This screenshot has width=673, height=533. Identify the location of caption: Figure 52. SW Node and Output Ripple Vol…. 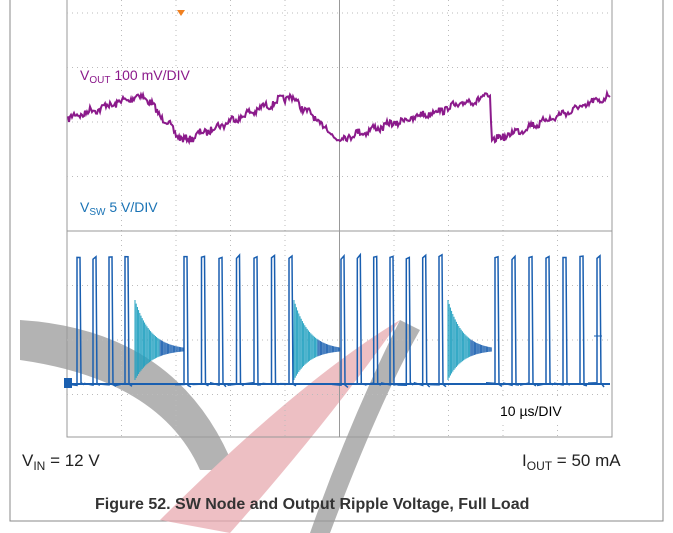
(312, 504).